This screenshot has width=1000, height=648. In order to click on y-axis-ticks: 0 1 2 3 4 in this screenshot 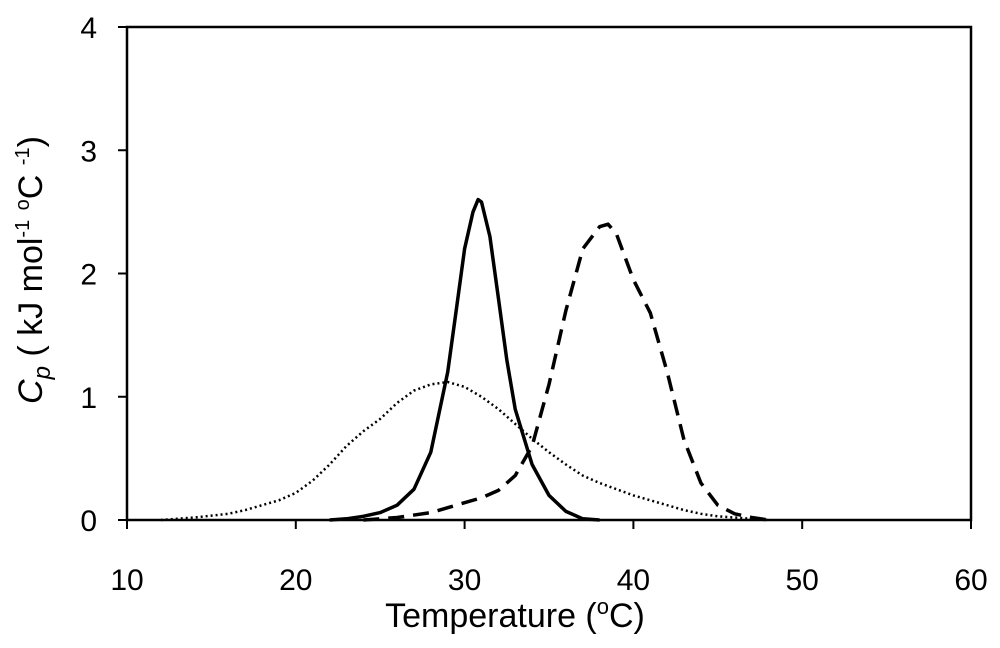, I will do `click(103, 275)`.